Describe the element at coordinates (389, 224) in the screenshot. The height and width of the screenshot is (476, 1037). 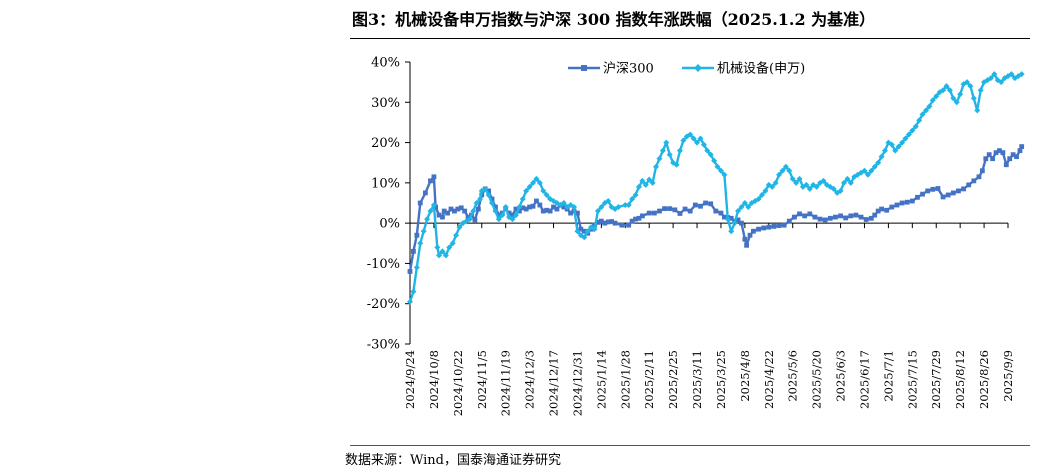
I see `y-tick-label: 0%` at that location.